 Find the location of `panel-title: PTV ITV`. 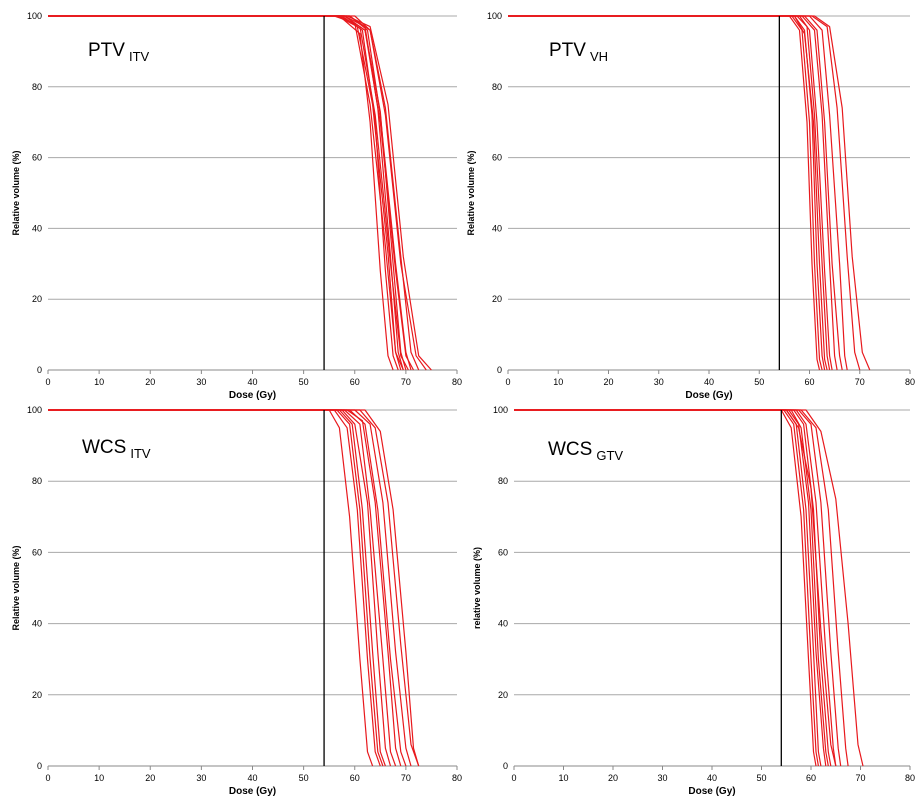

panel-title: PTV ITV is located at coordinates (119, 52).